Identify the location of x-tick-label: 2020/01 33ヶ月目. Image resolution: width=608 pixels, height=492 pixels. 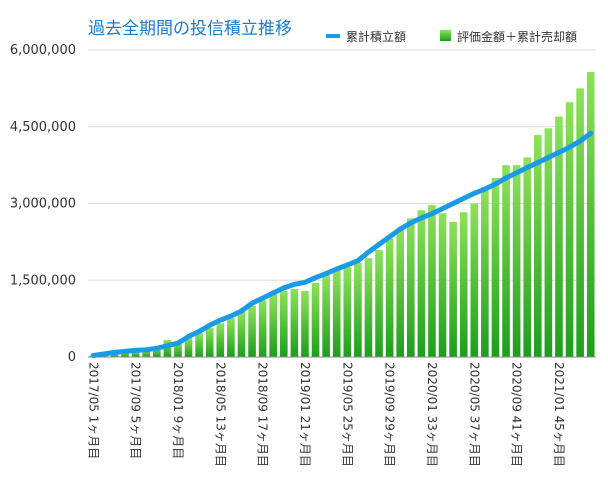
(432, 414).